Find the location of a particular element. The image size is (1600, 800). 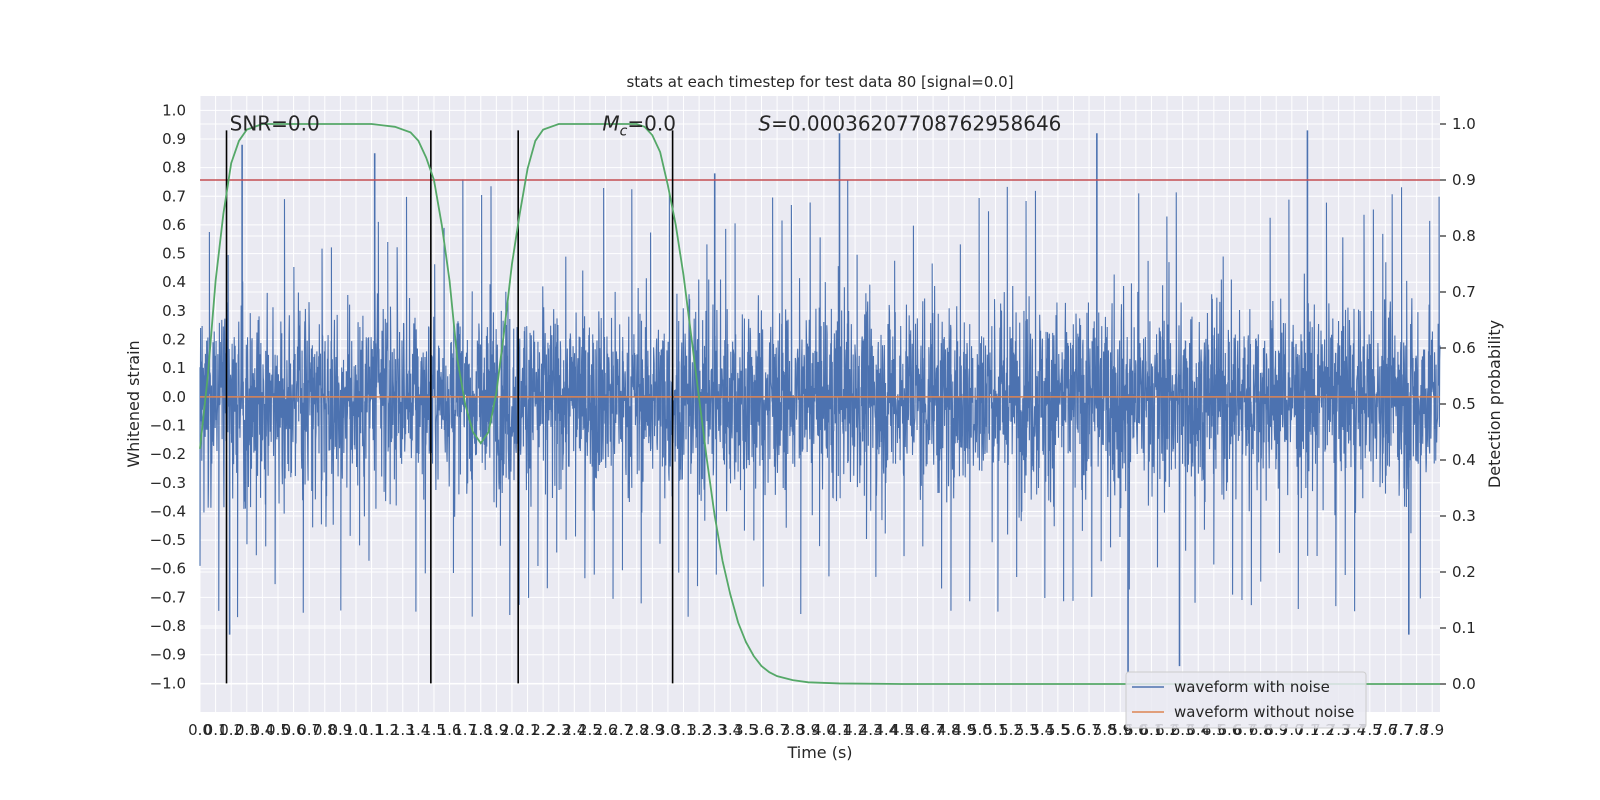

y2-tick-label: 0.1 is located at coordinates (1464, 628).